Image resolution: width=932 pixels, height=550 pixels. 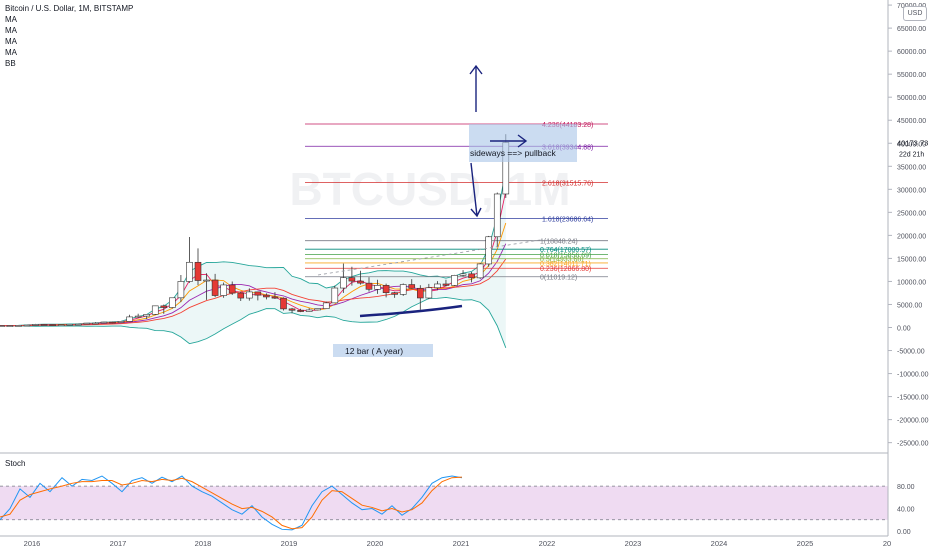 What do you see at coordinates (11, 19) in the screenshot?
I see `indicator-ma-1: MA` at bounding box center [11, 19].